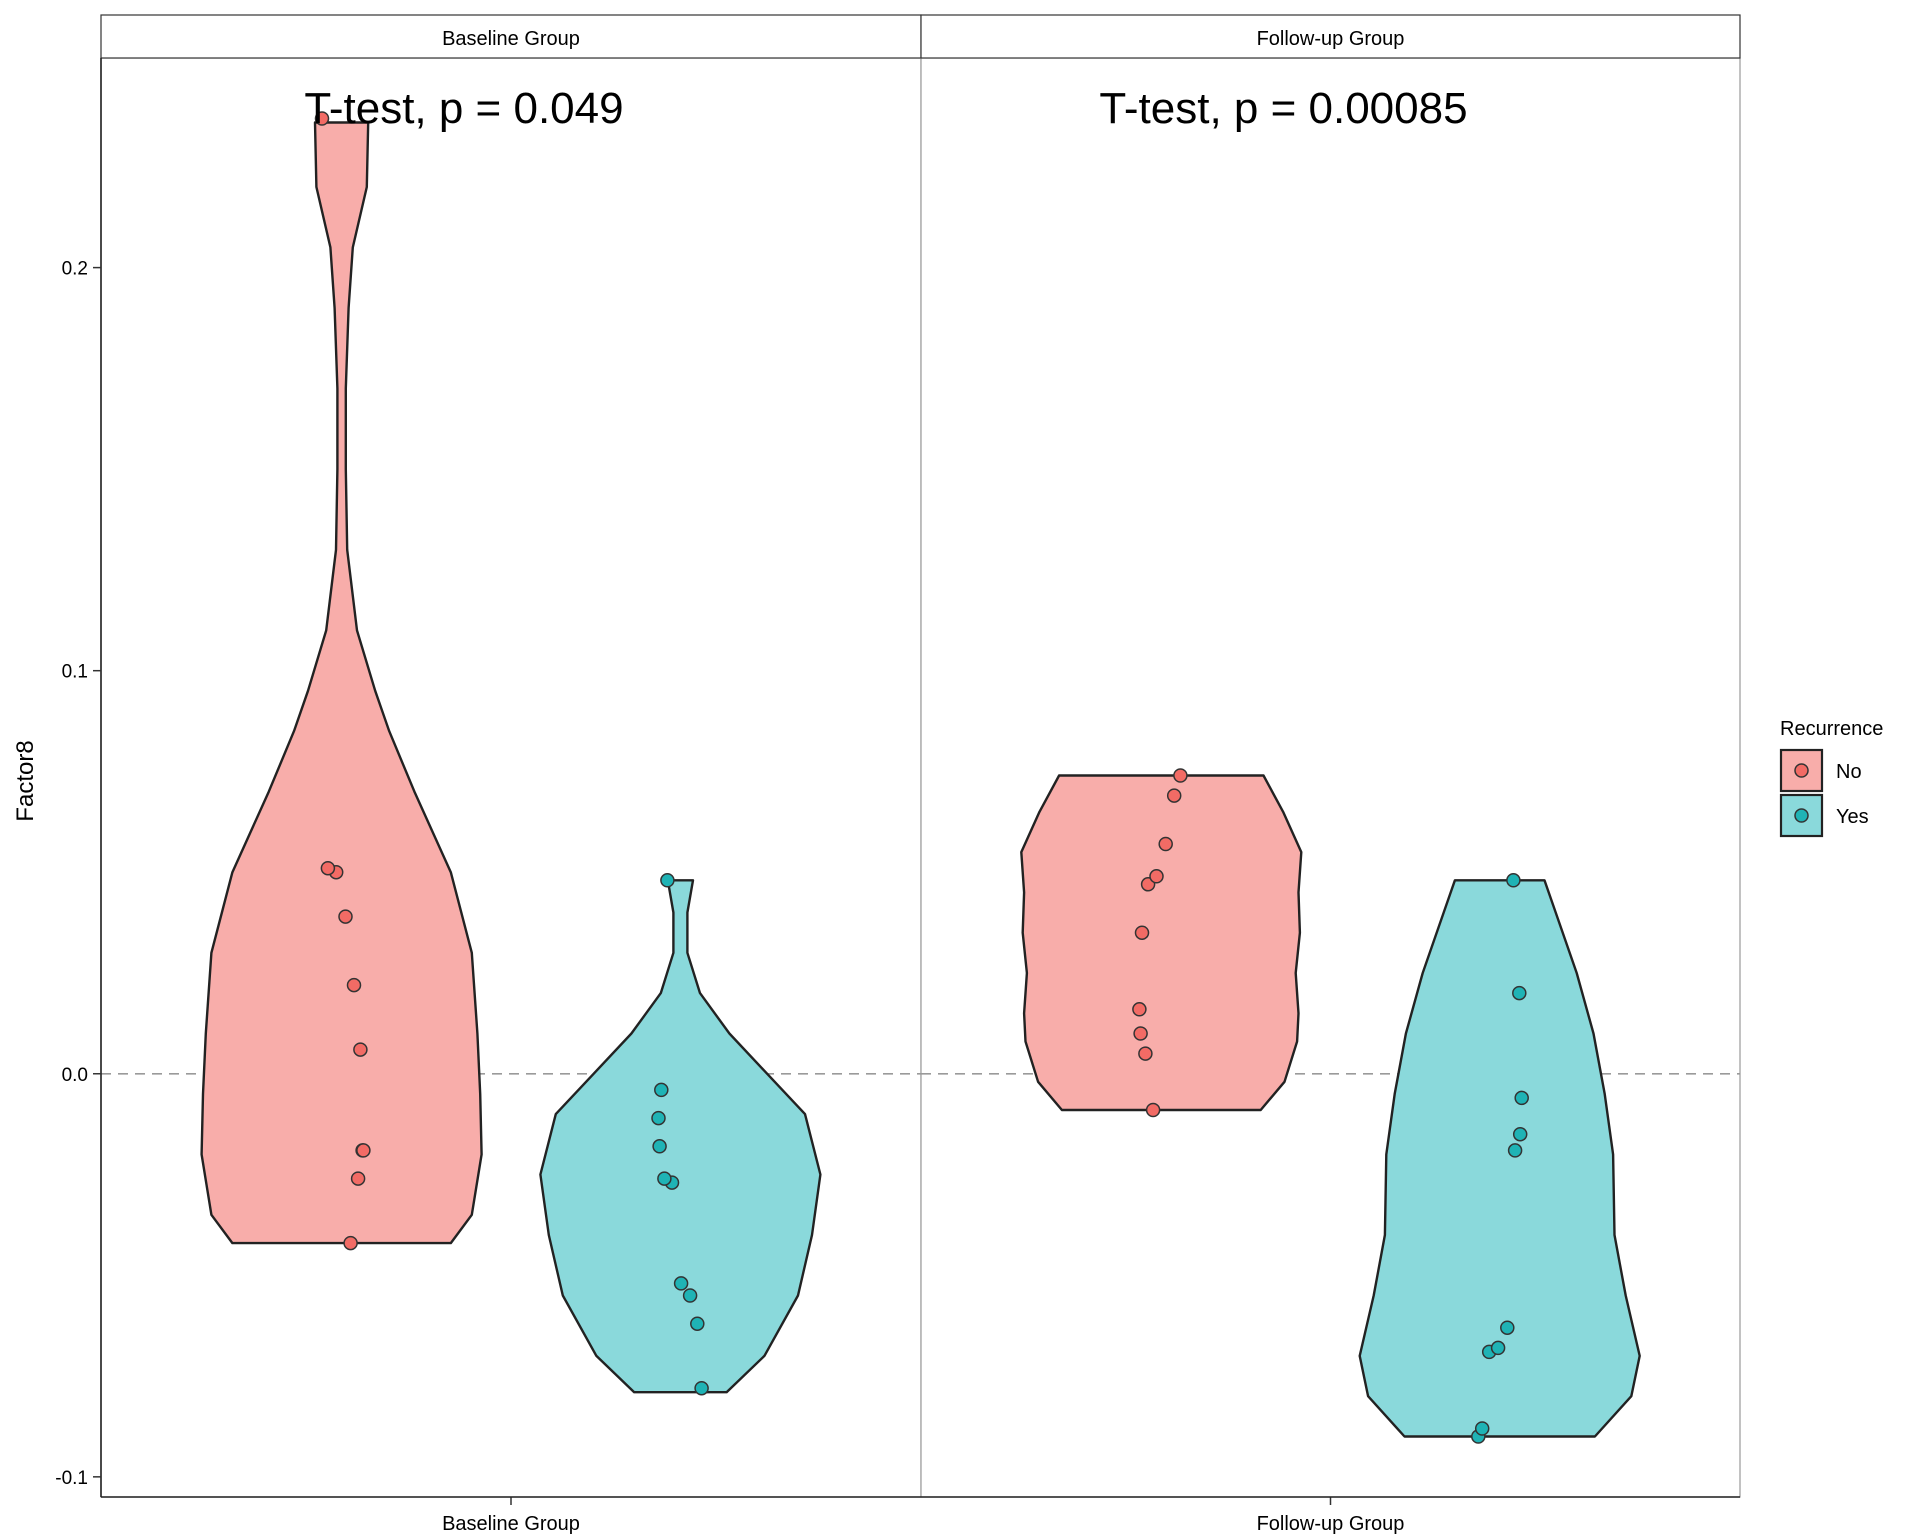  Describe the element at coordinates (25, 780) in the screenshot. I see `y-axis-title: Factor8` at that location.